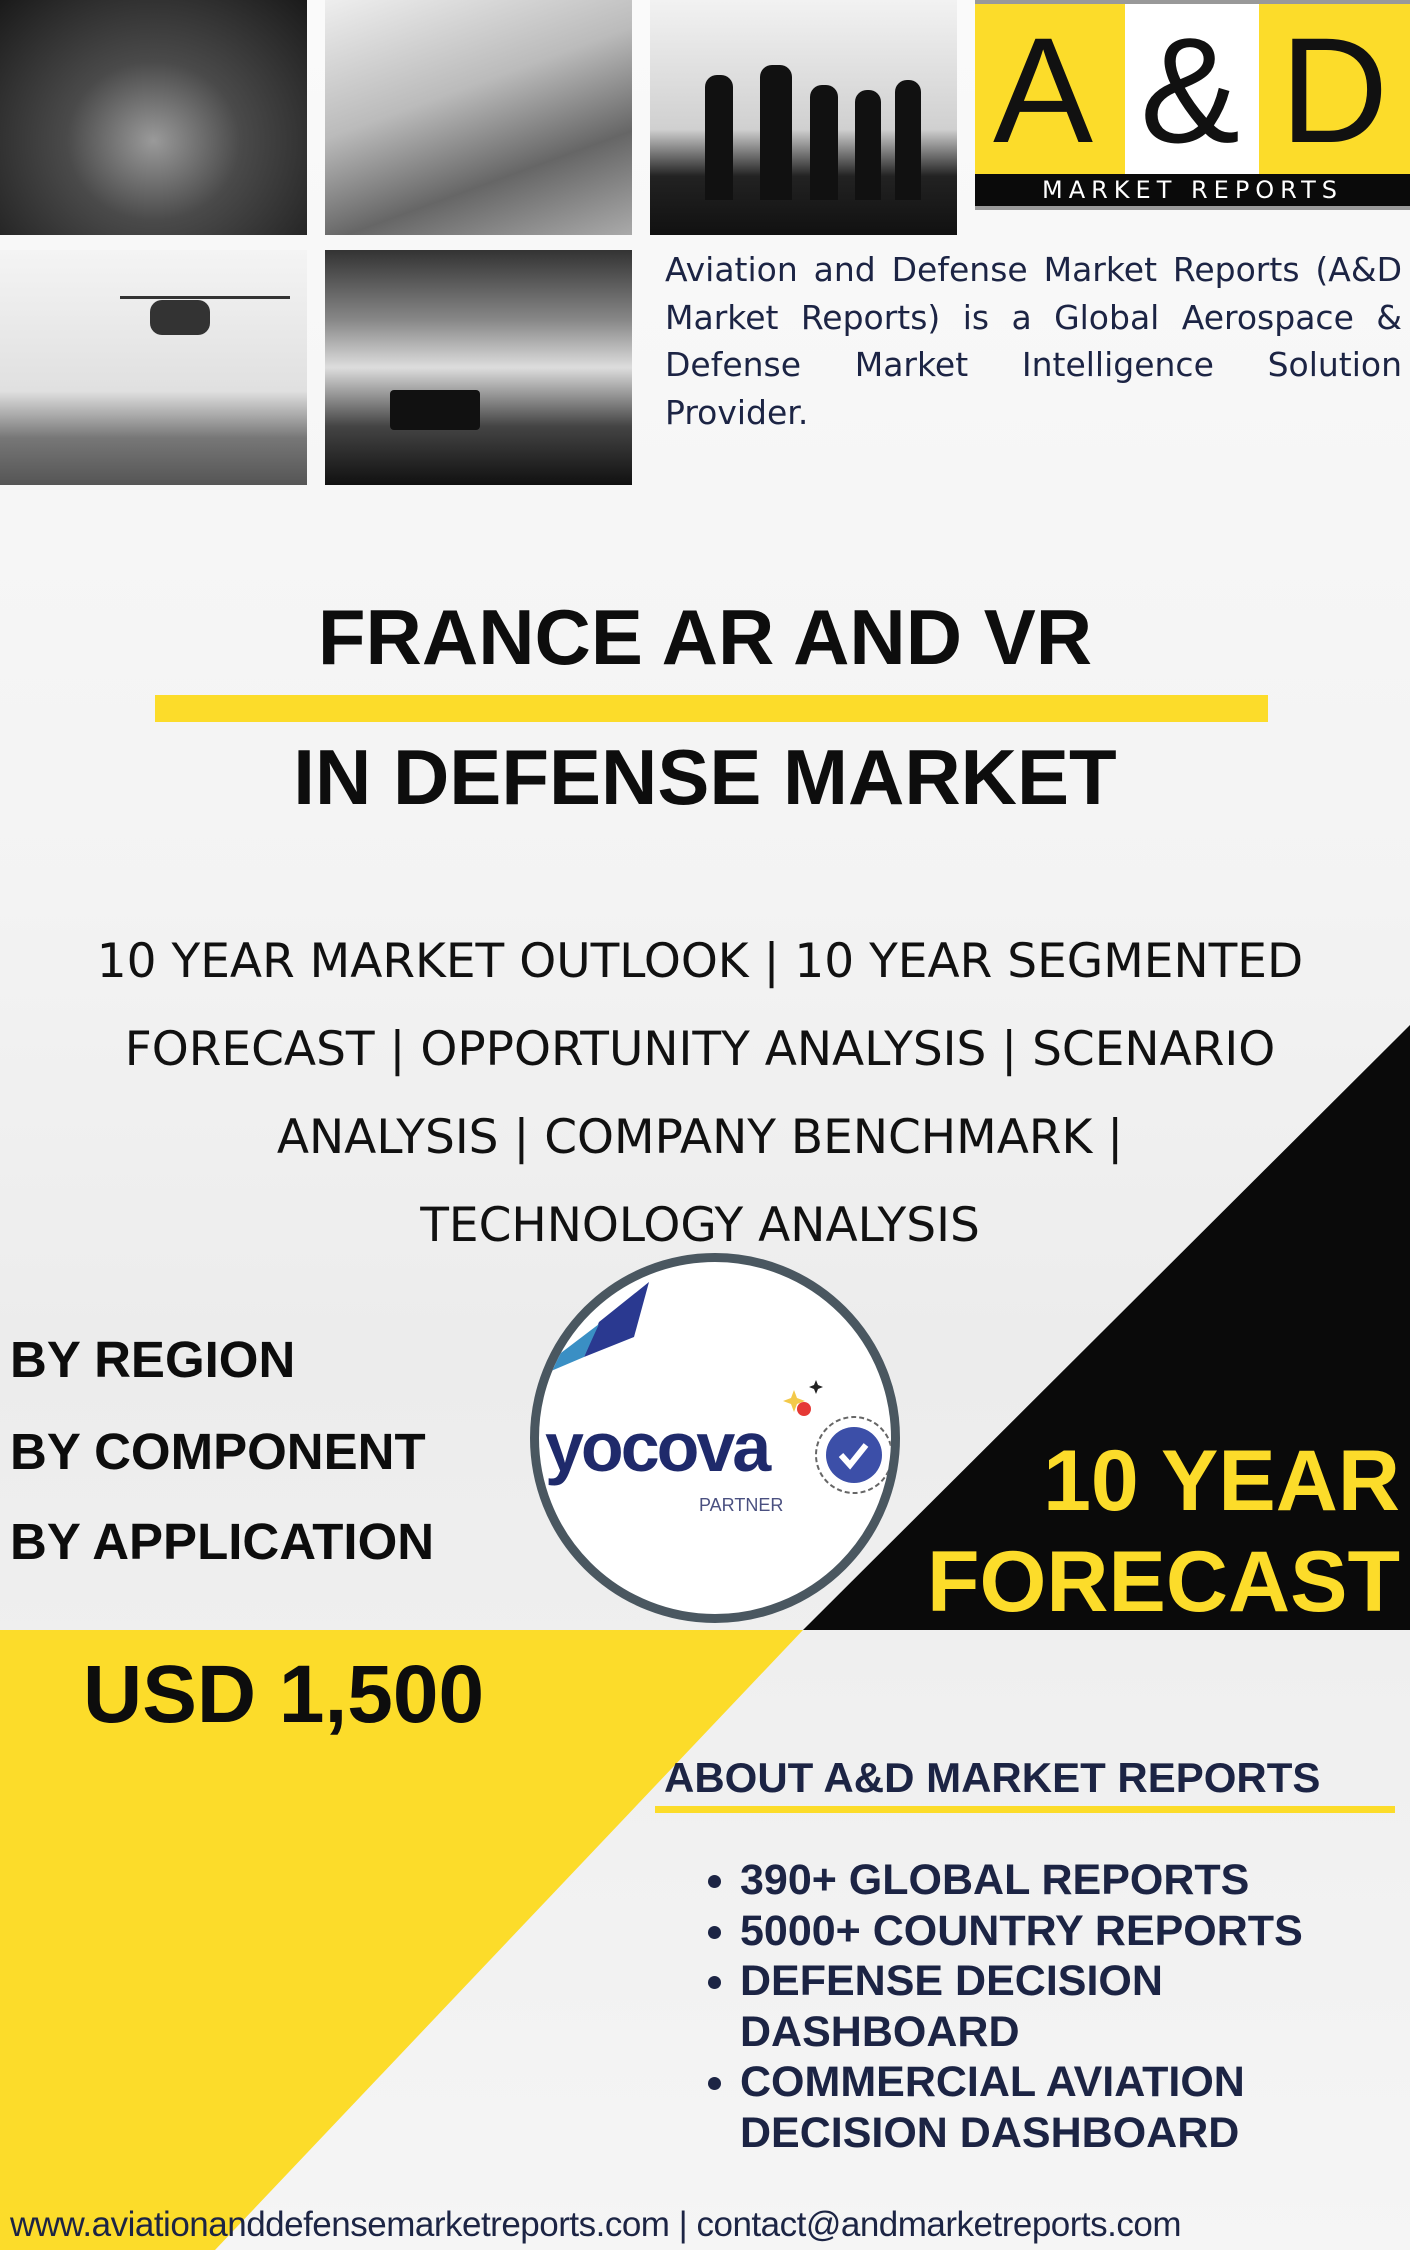 The width and height of the screenshot is (1410, 2250). What do you see at coordinates (992, 1777) in the screenshot?
I see `about-heading: ABOUT A&D MARKET REPORTS` at bounding box center [992, 1777].